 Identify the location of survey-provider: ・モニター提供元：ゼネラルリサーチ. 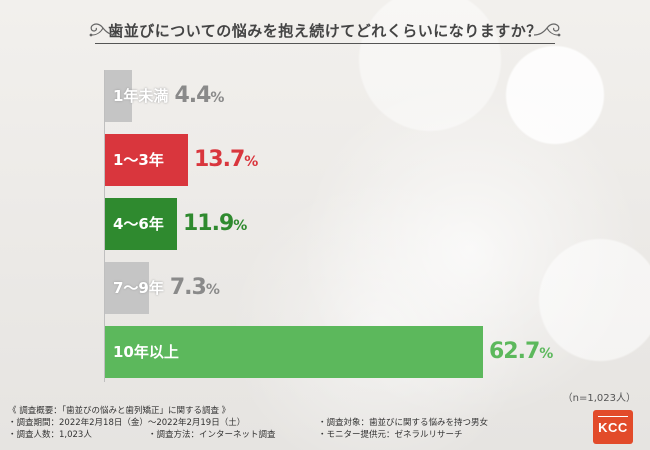
(390, 435).